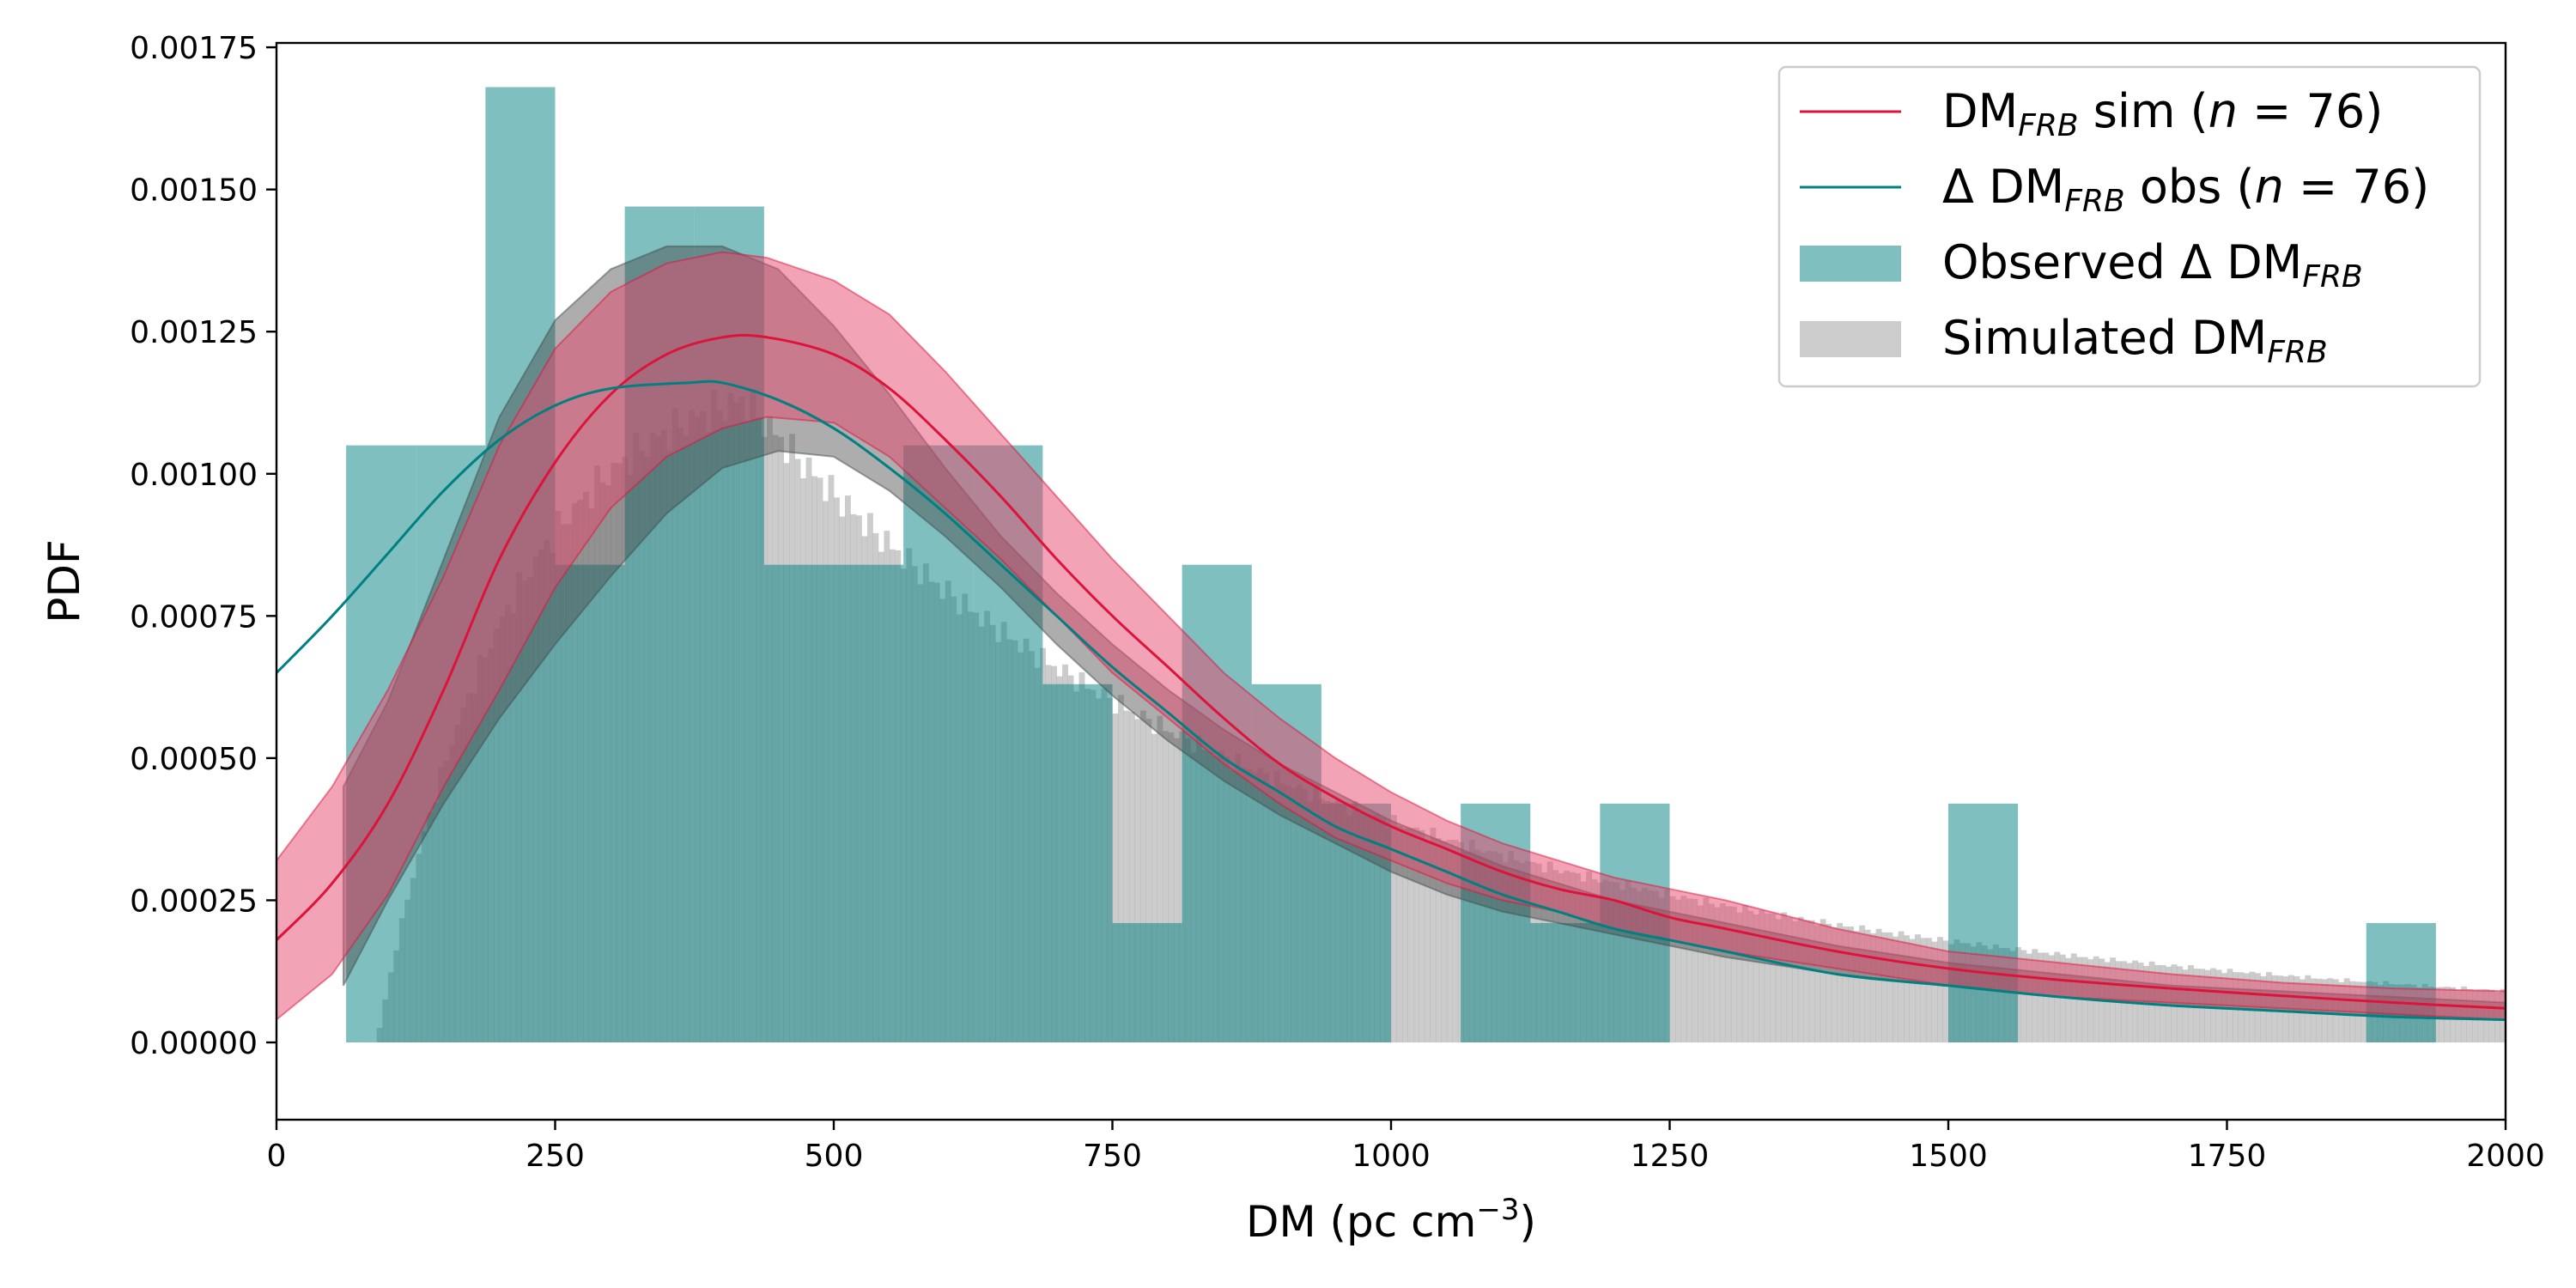 The width and height of the screenshot is (2576, 1288). Describe the element at coordinates (1391, 1156) in the screenshot. I see `x-tick-label: 1000` at that location.